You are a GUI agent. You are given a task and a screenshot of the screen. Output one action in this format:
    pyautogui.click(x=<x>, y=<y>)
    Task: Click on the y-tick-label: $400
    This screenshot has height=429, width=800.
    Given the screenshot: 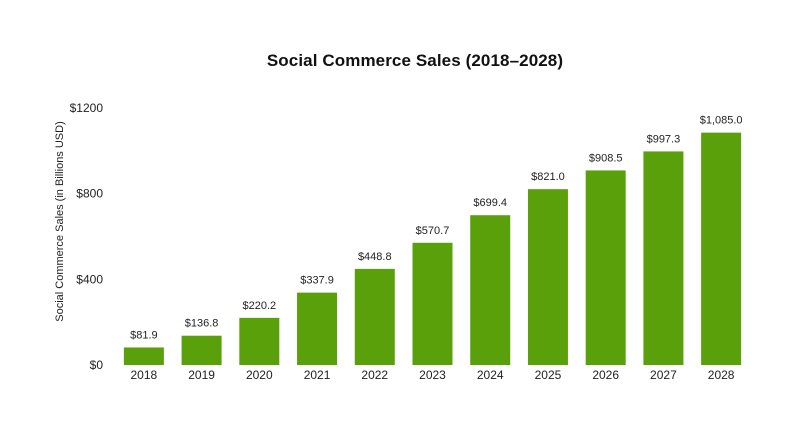 What is the action you would take?
    pyautogui.click(x=89, y=279)
    